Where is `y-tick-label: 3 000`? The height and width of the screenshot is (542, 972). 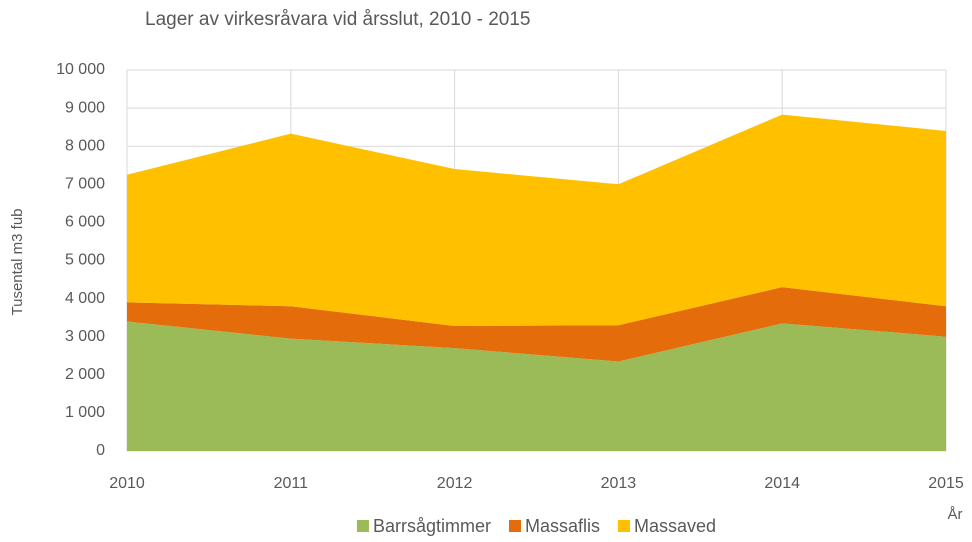
y-tick-label: 3 000 is located at coordinates (85, 336).